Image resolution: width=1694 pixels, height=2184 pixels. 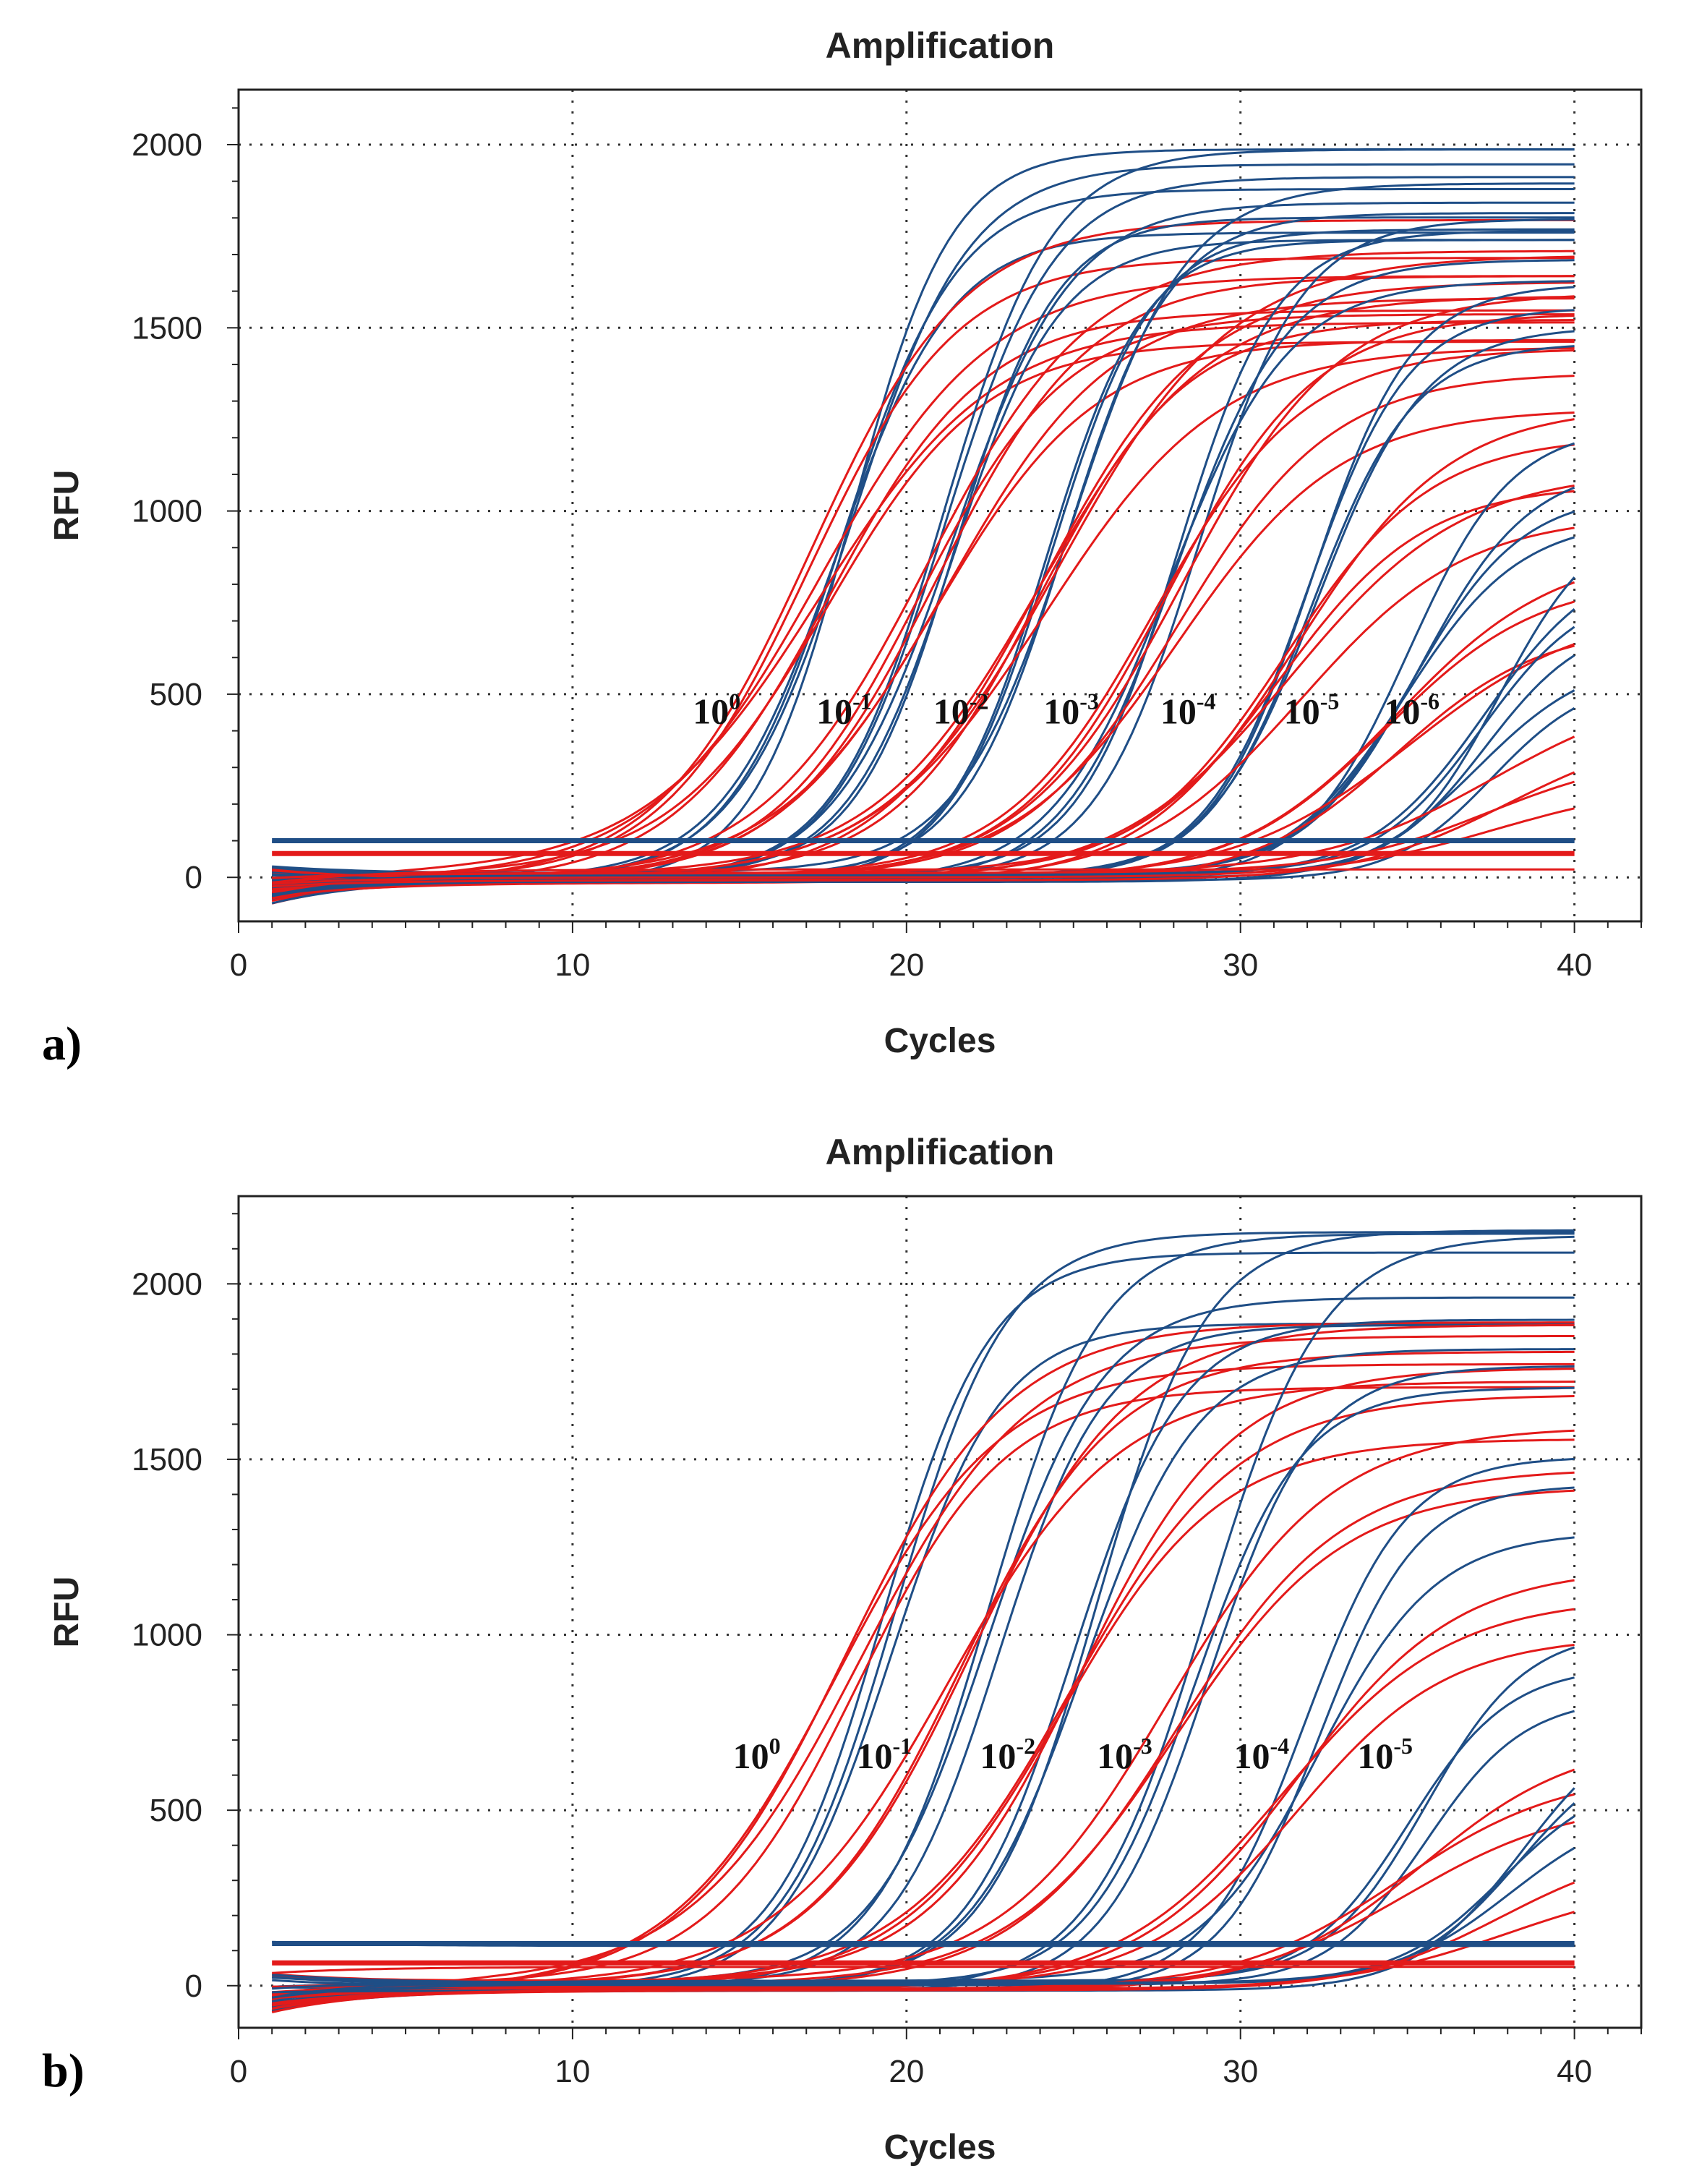 I want to click on x-tick-label: 30, so click(x=1240, y=2071).